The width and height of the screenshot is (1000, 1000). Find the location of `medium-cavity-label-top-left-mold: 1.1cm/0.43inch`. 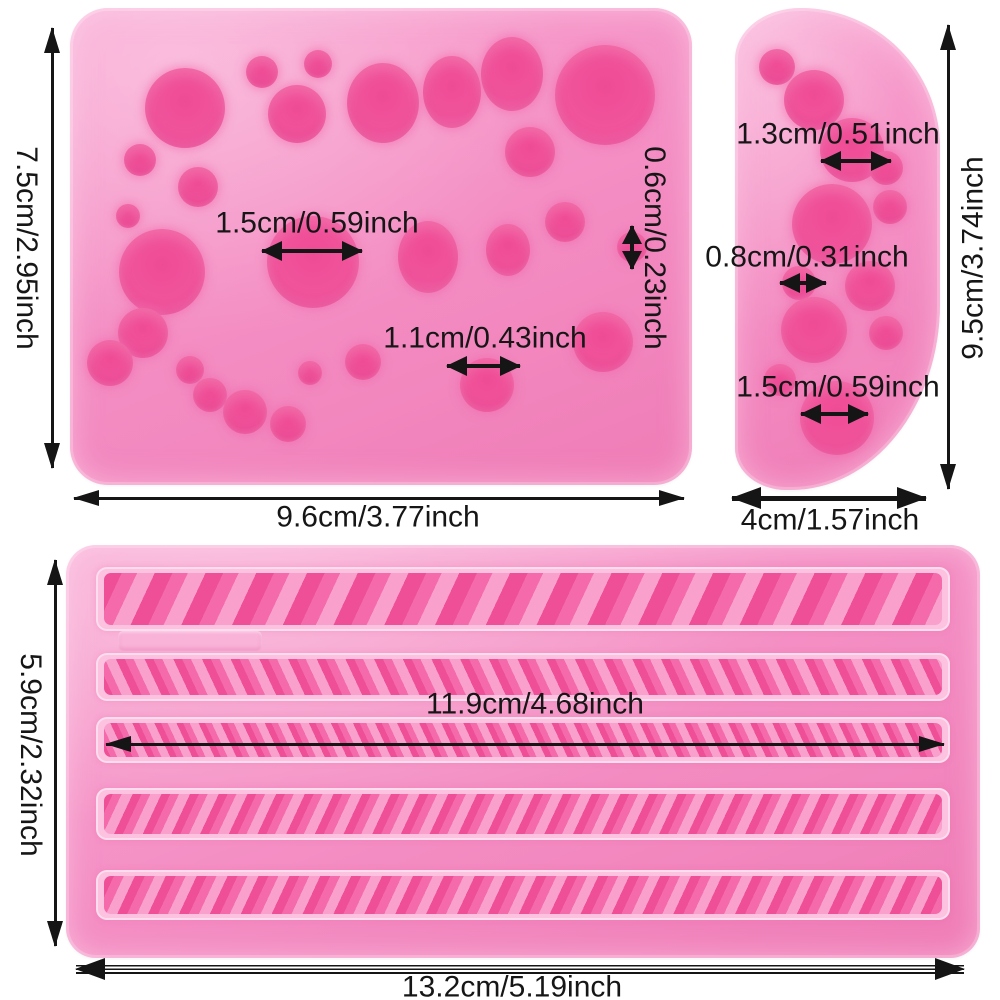

medium-cavity-label-top-left-mold: 1.1cm/0.43inch is located at coordinates (485, 338).